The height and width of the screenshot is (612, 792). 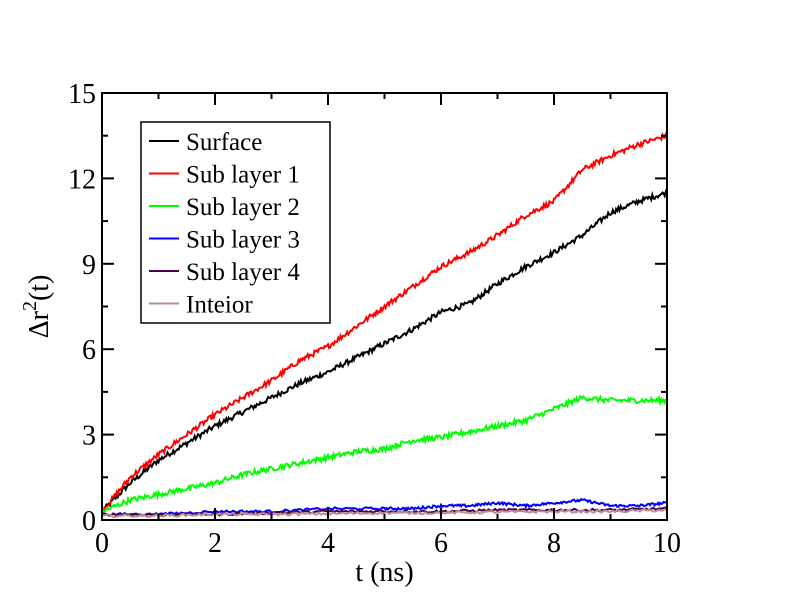 What do you see at coordinates (243, 175) in the screenshot?
I see `legend-label: Sub layer 1` at bounding box center [243, 175].